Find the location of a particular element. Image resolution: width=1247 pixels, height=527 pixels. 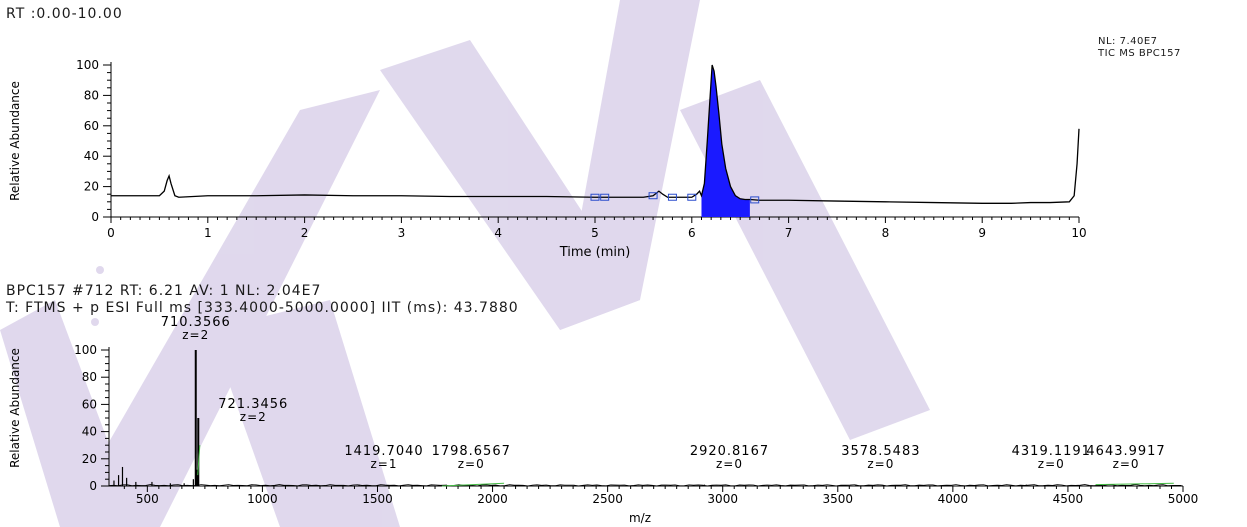

x-tick-label: 5 is located at coordinates (595, 233).